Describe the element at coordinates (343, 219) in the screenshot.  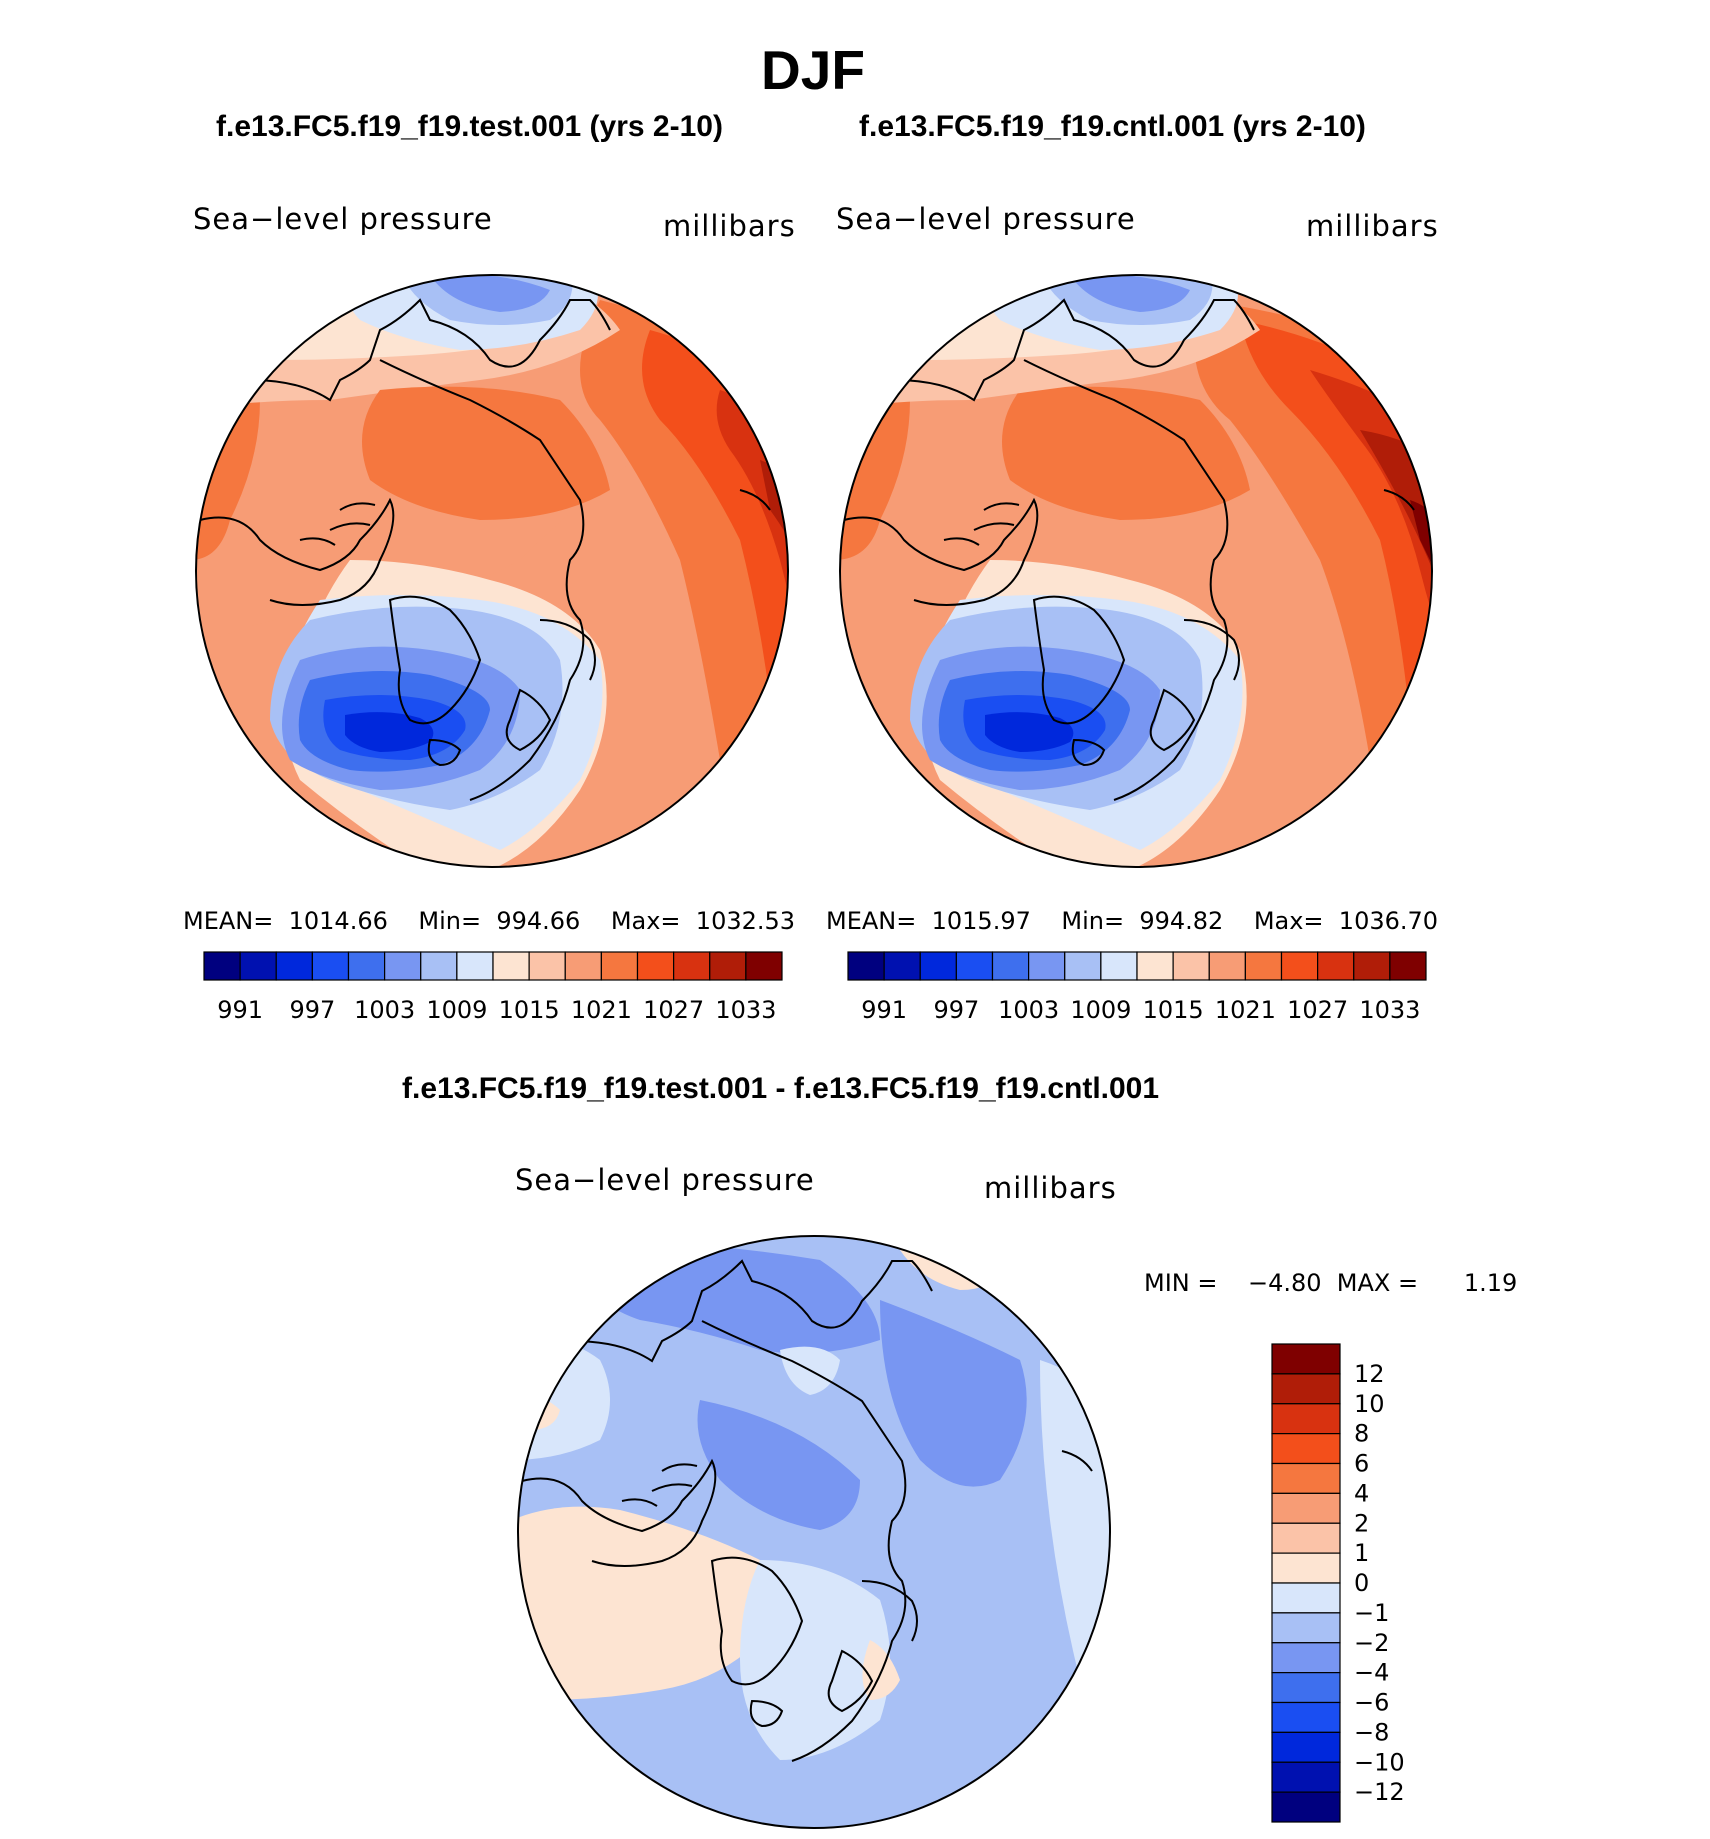
I see `panel-1-variable-label: Sea−level pressure` at that location.